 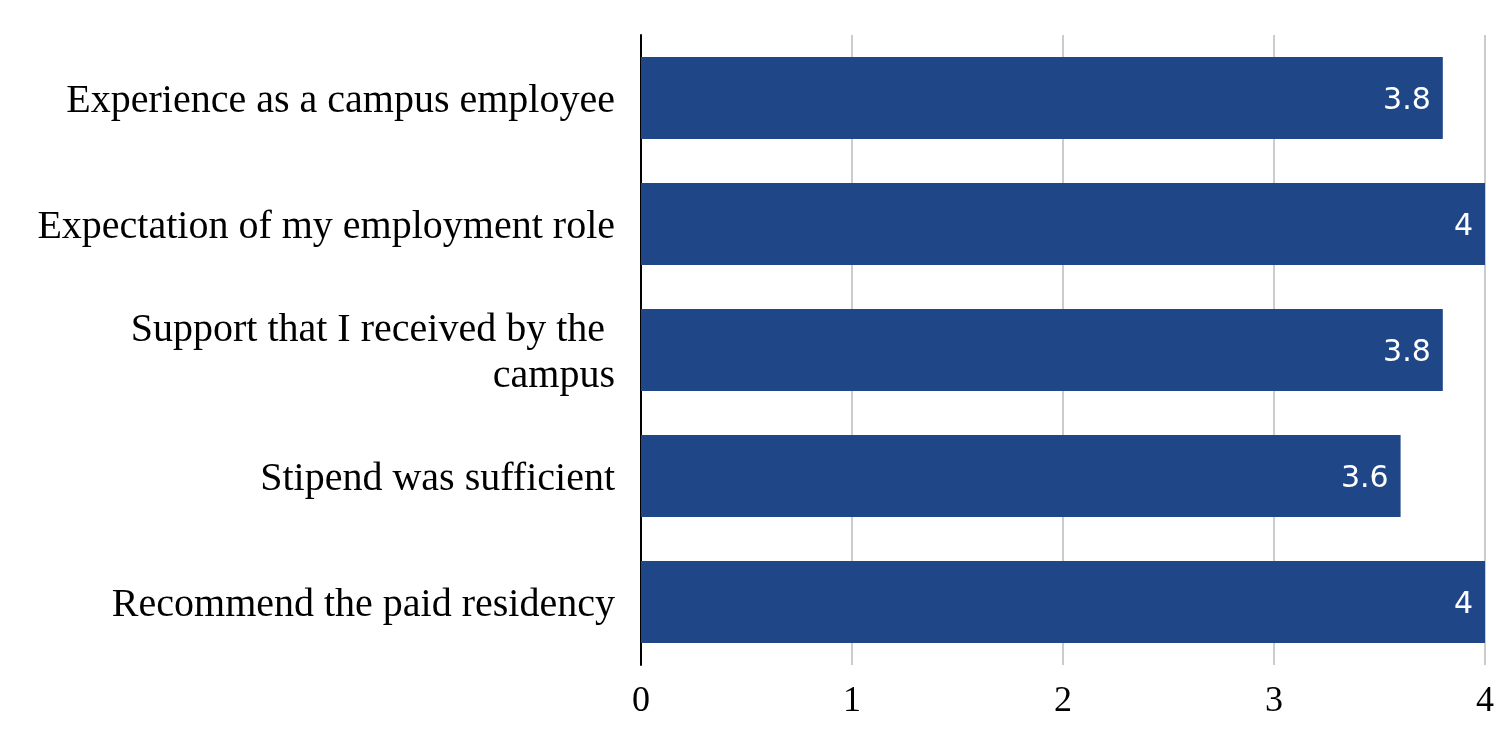 What do you see at coordinates (1485, 699) in the screenshot?
I see `x-tick-label: 4` at bounding box center [1485, 699].